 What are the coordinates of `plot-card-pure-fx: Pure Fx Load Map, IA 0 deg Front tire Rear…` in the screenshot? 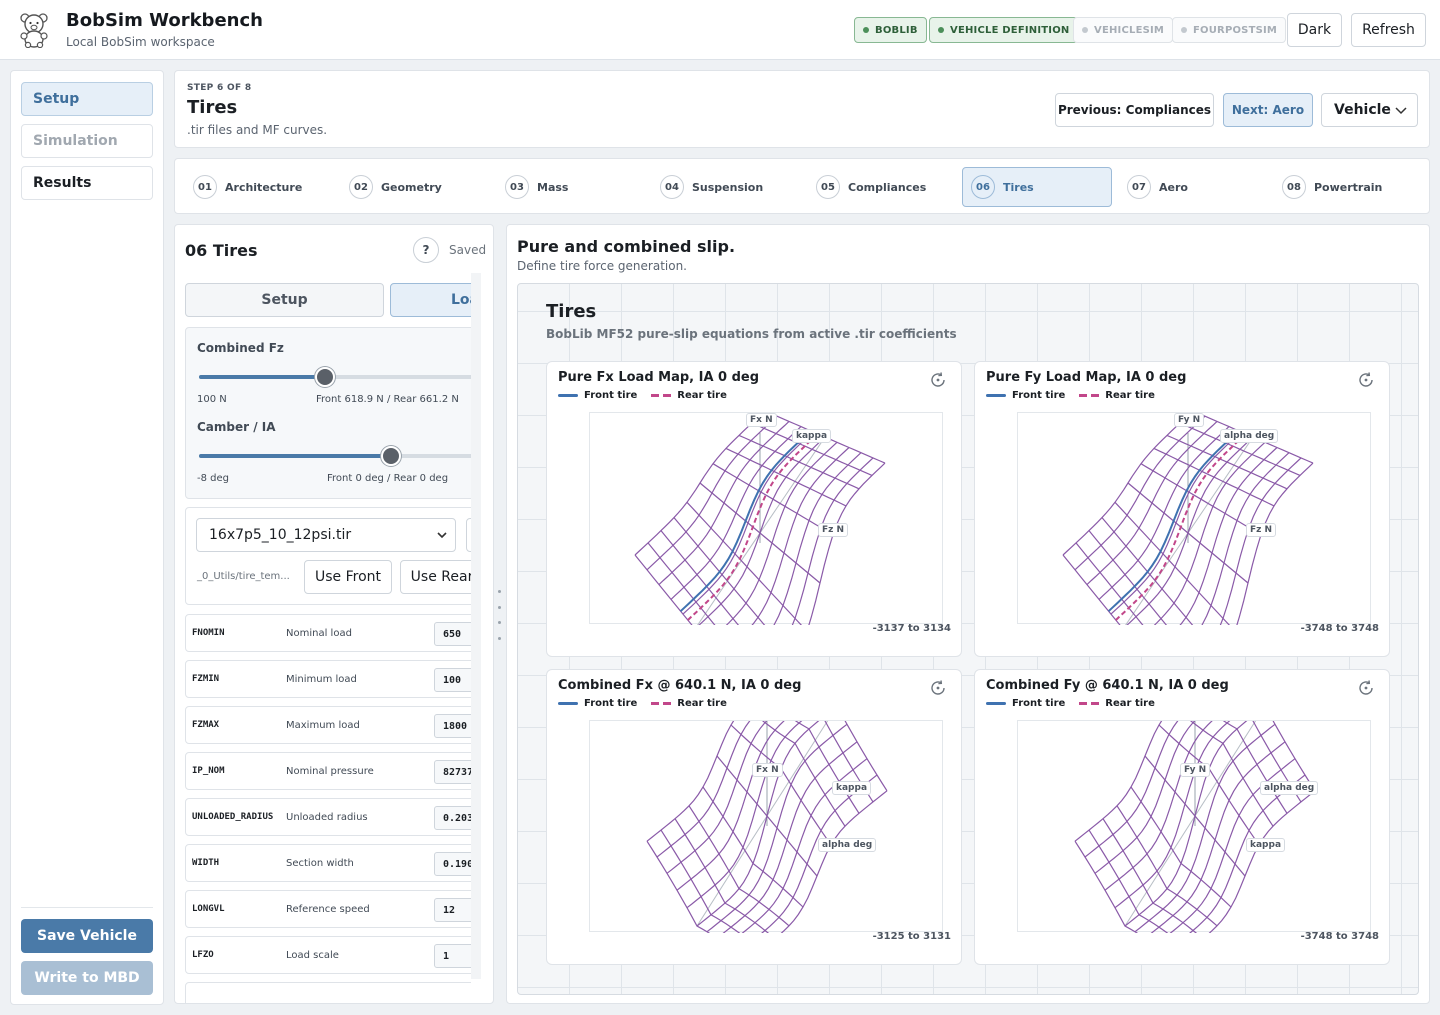 It's located at (754, 509).